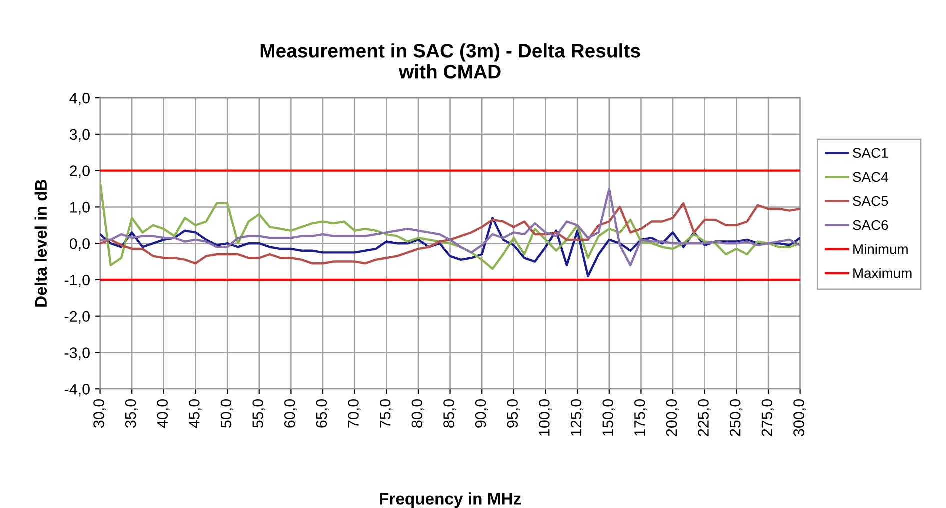  I want to click on x-tick-label: 225,0, so click(704, 417).